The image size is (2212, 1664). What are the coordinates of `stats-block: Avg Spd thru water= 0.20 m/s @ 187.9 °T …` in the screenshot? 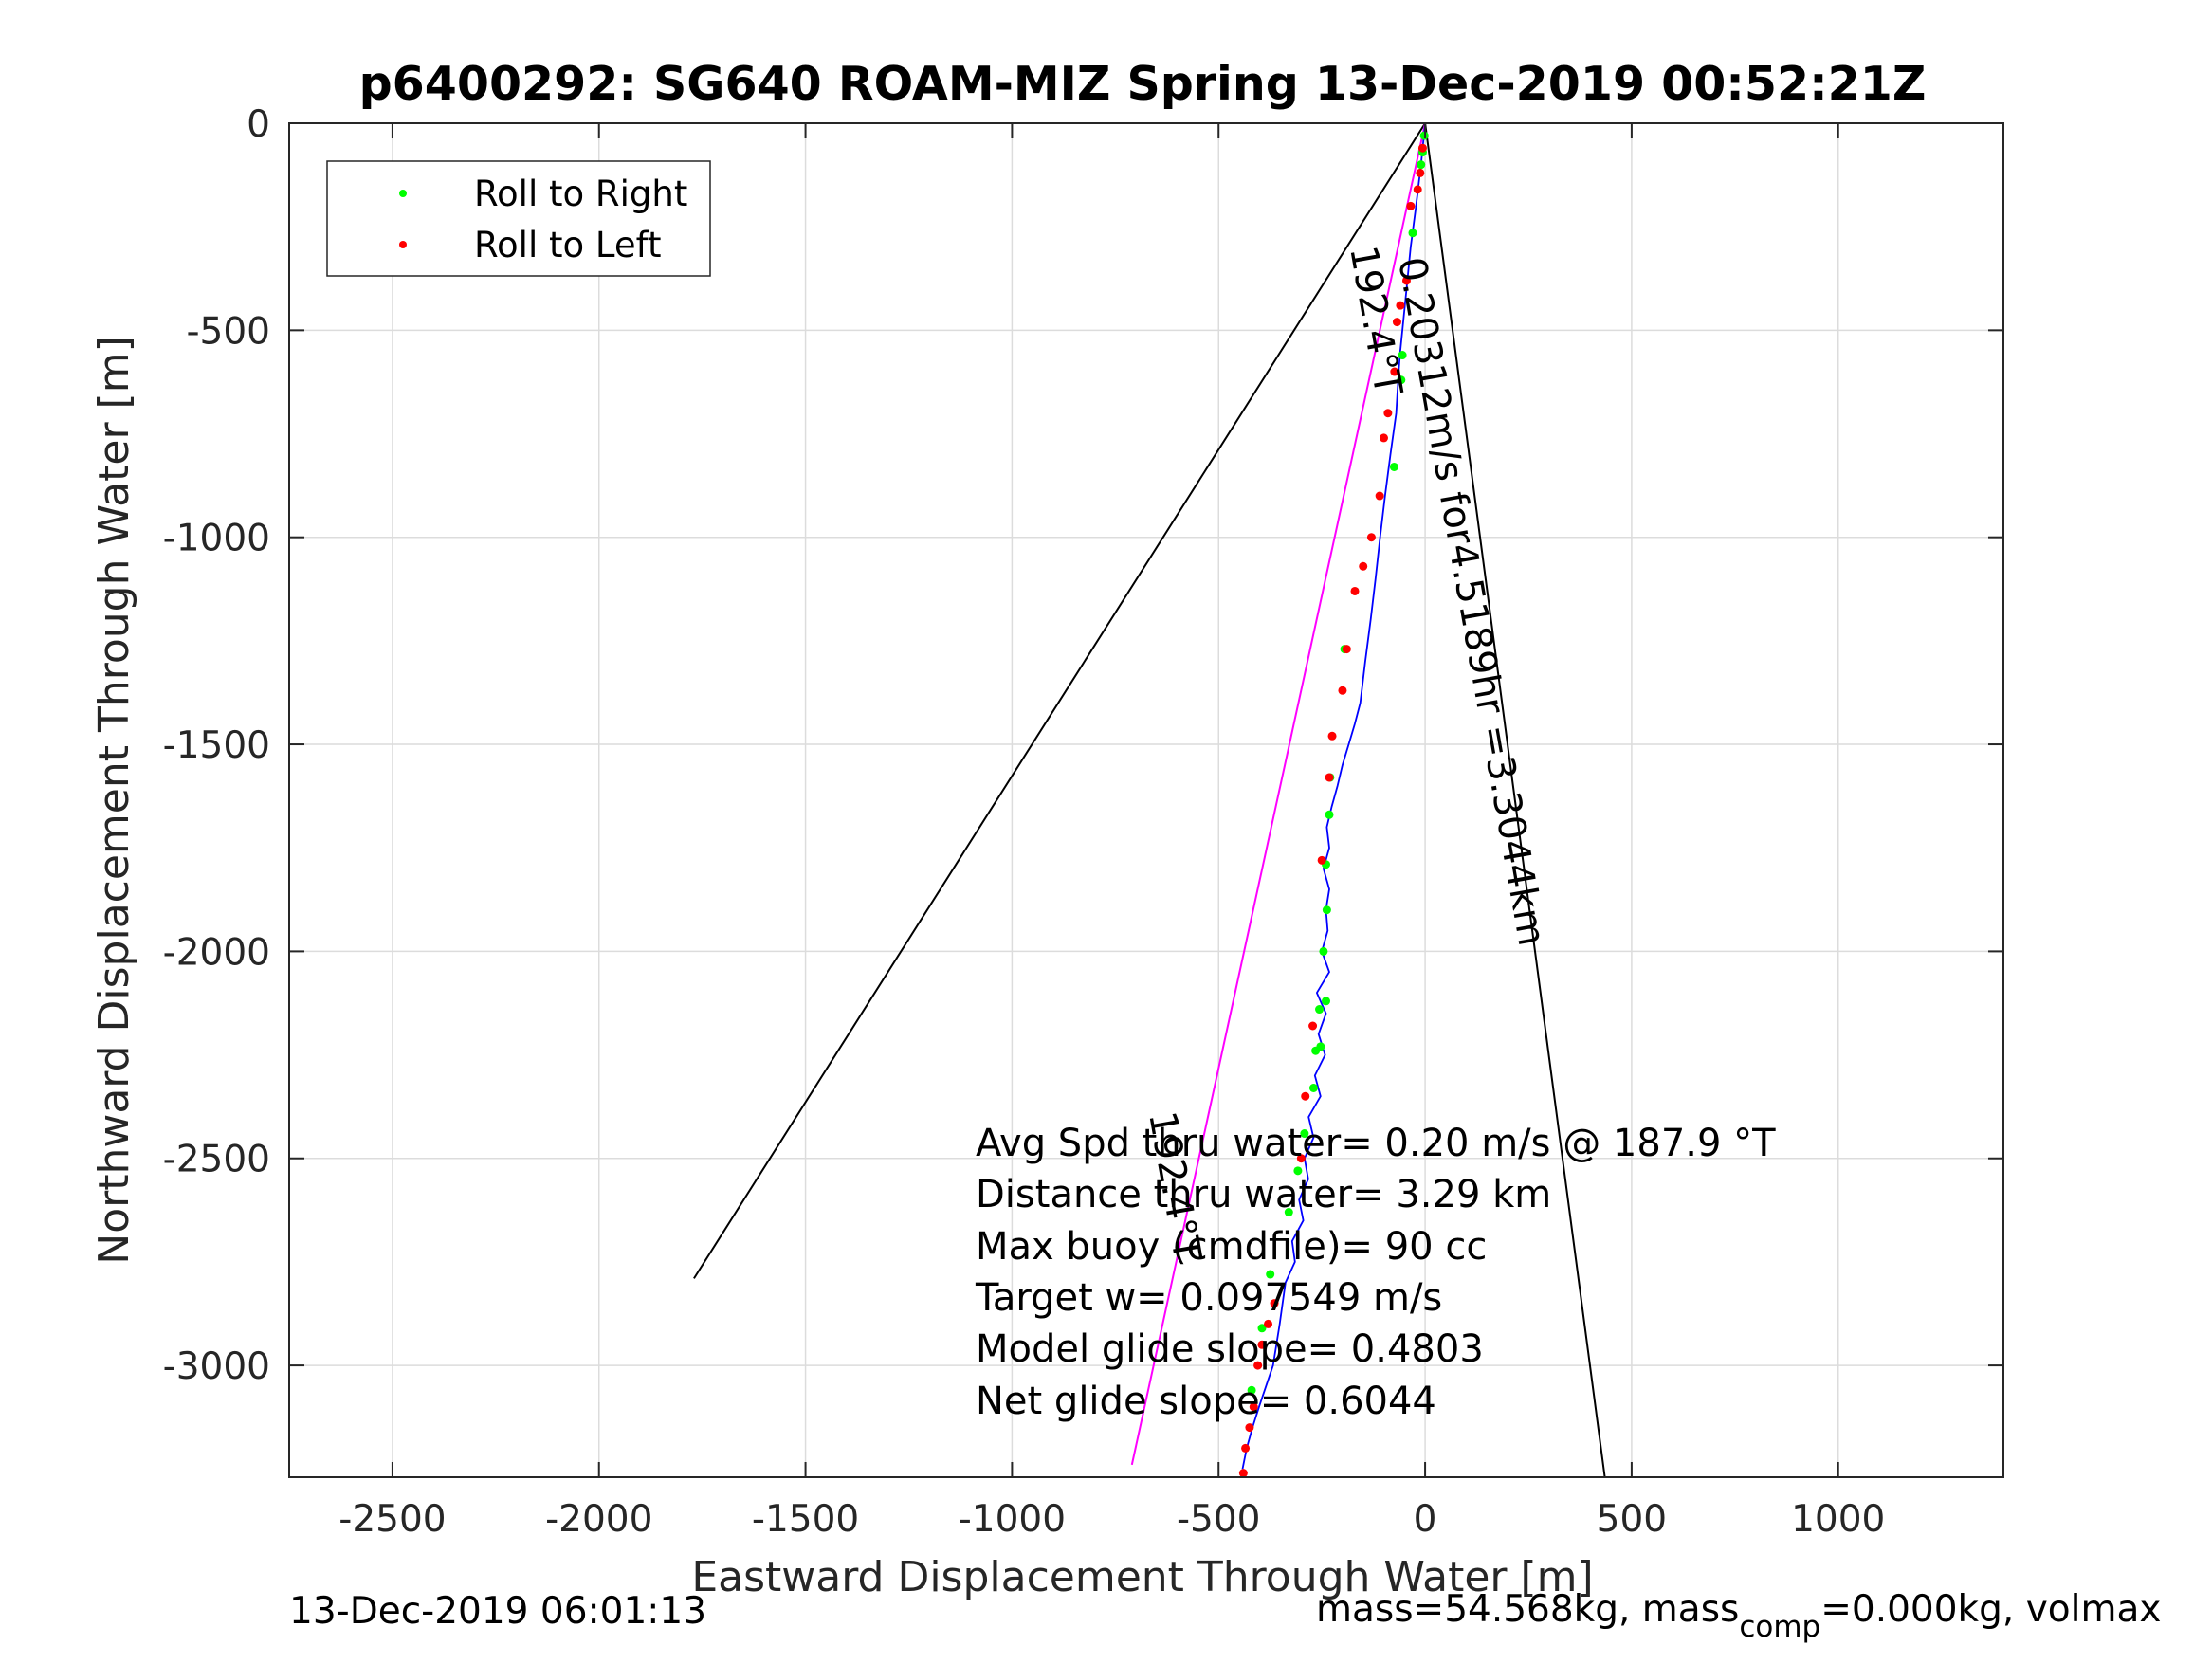 It's located at (1375, 1272).